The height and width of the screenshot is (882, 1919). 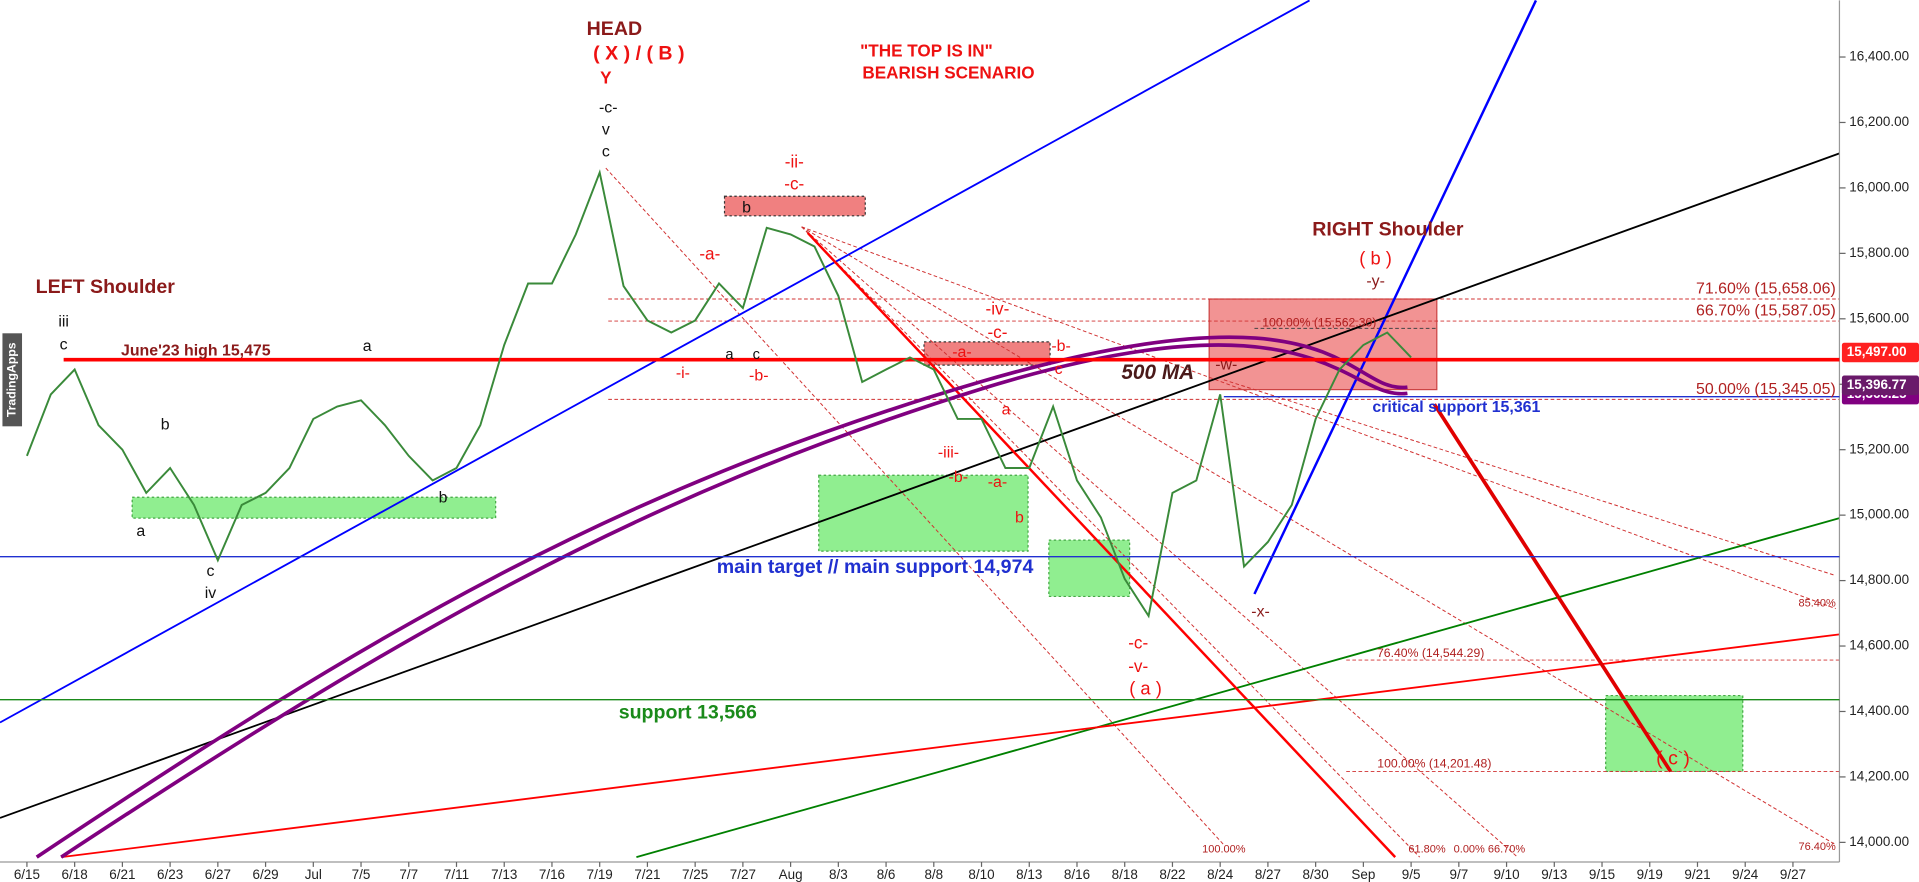 I want to click on y-tick-label: 15,000.00, so click(x=1879, y=514).